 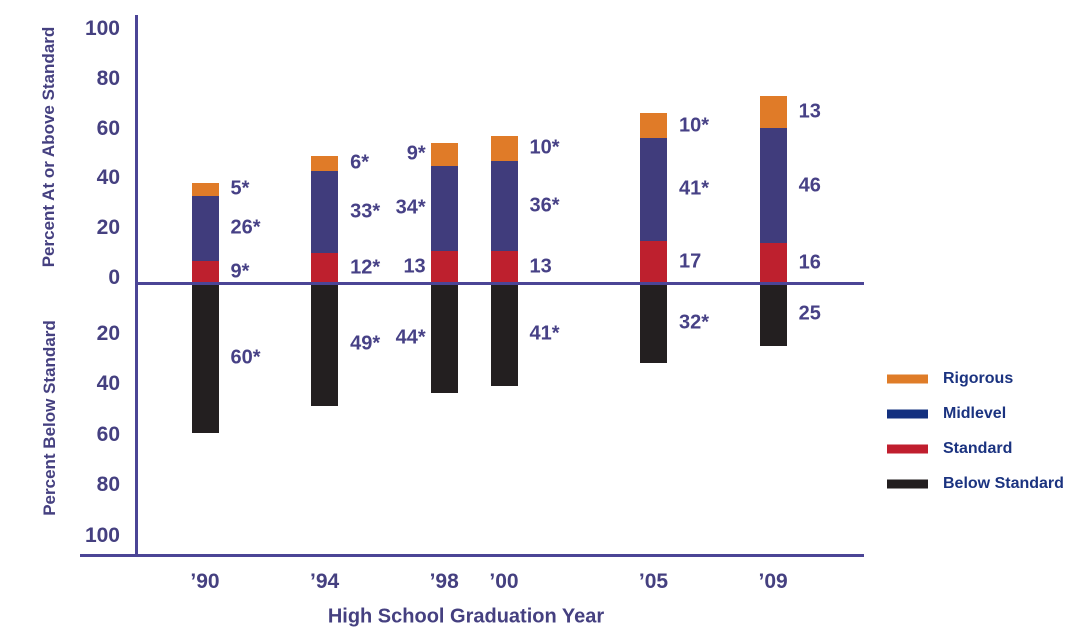 I want to click on value-label: 17, so click(x=690, y=261).